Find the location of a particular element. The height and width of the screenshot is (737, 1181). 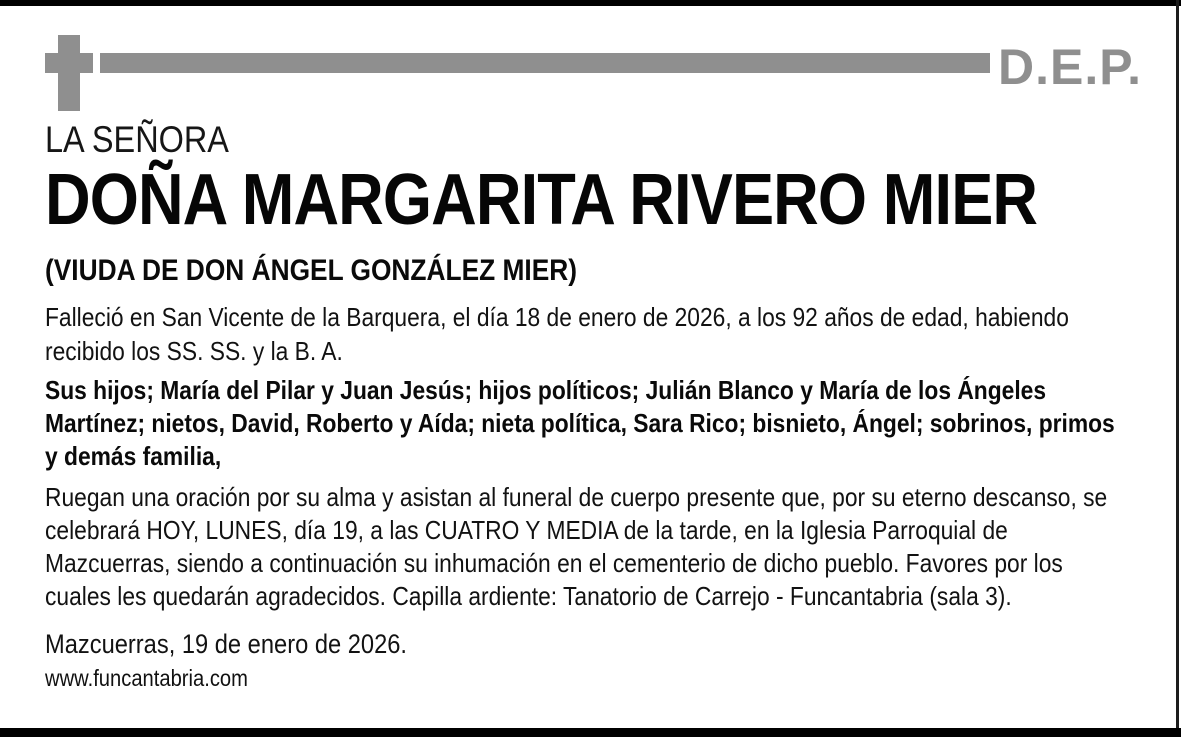

frame-right-line is located at coordinates (1177, 368).